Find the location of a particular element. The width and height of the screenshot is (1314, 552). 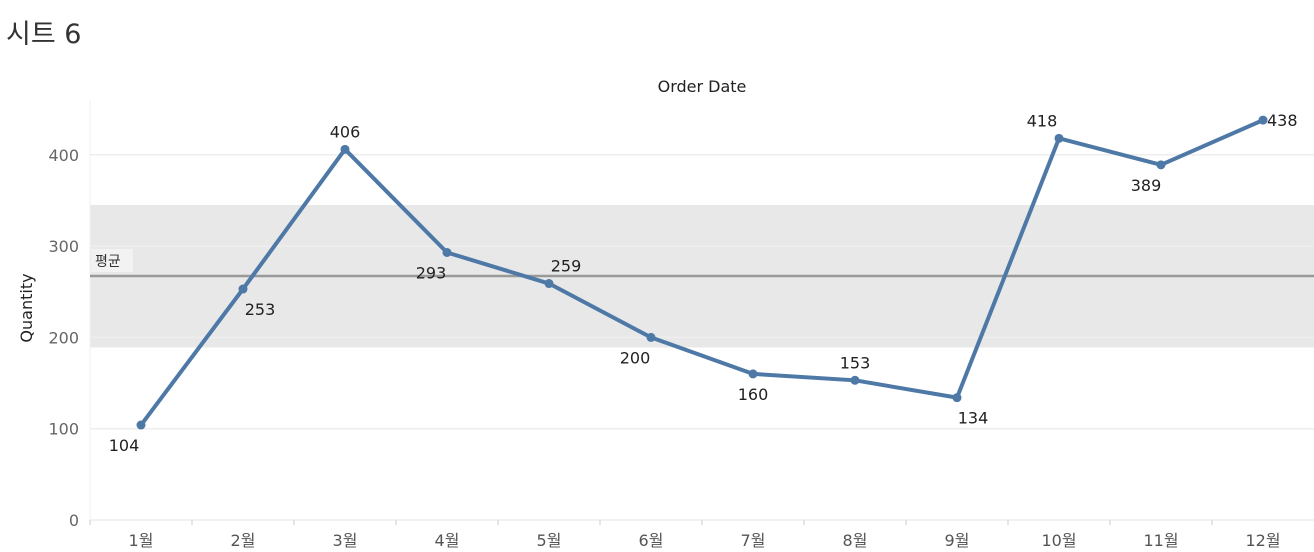

data-label: 253 is located at coordinates (260, 309).